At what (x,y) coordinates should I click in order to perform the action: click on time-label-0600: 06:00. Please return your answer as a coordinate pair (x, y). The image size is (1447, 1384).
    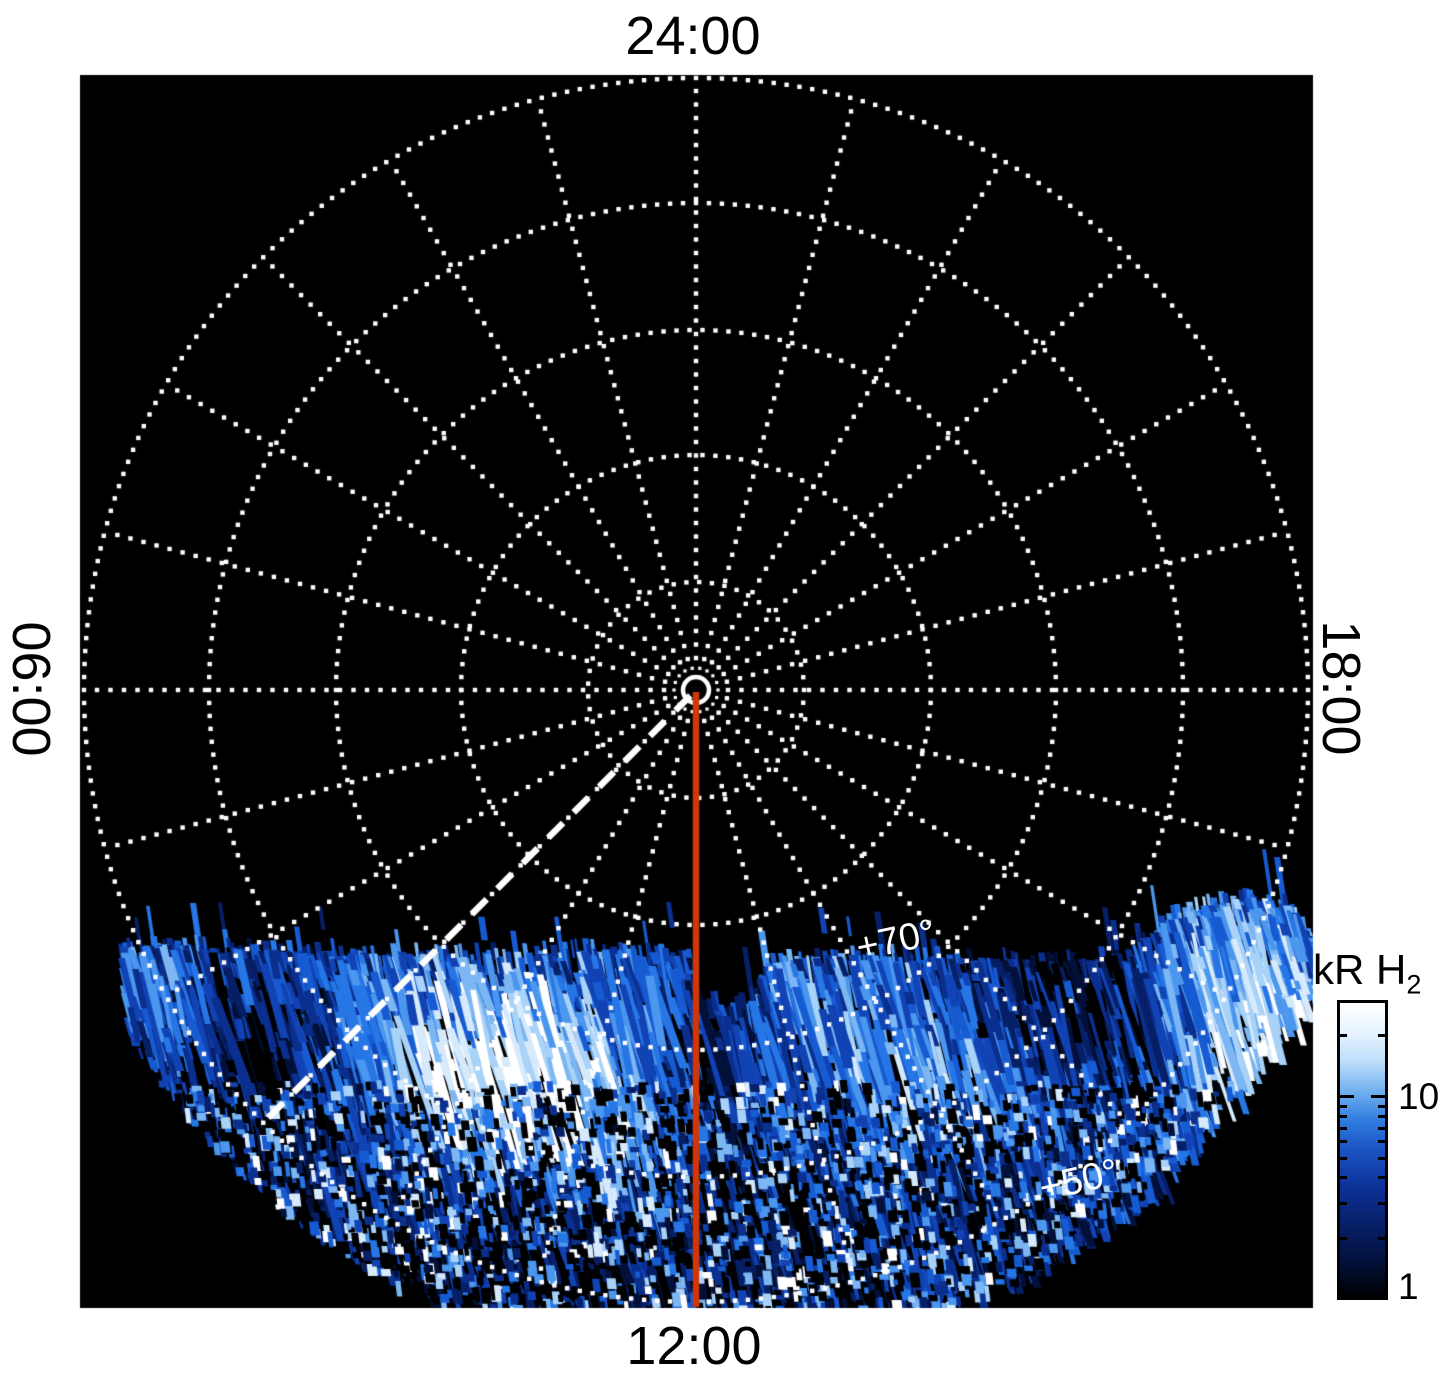
    Looking at the image, I should click on (31, 689).